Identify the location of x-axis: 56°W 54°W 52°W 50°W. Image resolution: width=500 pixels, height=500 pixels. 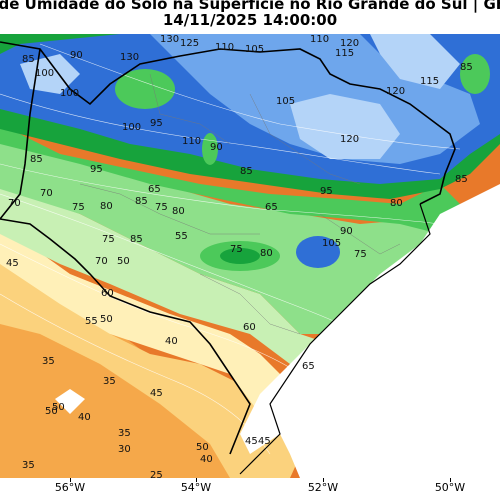
(250, 489).